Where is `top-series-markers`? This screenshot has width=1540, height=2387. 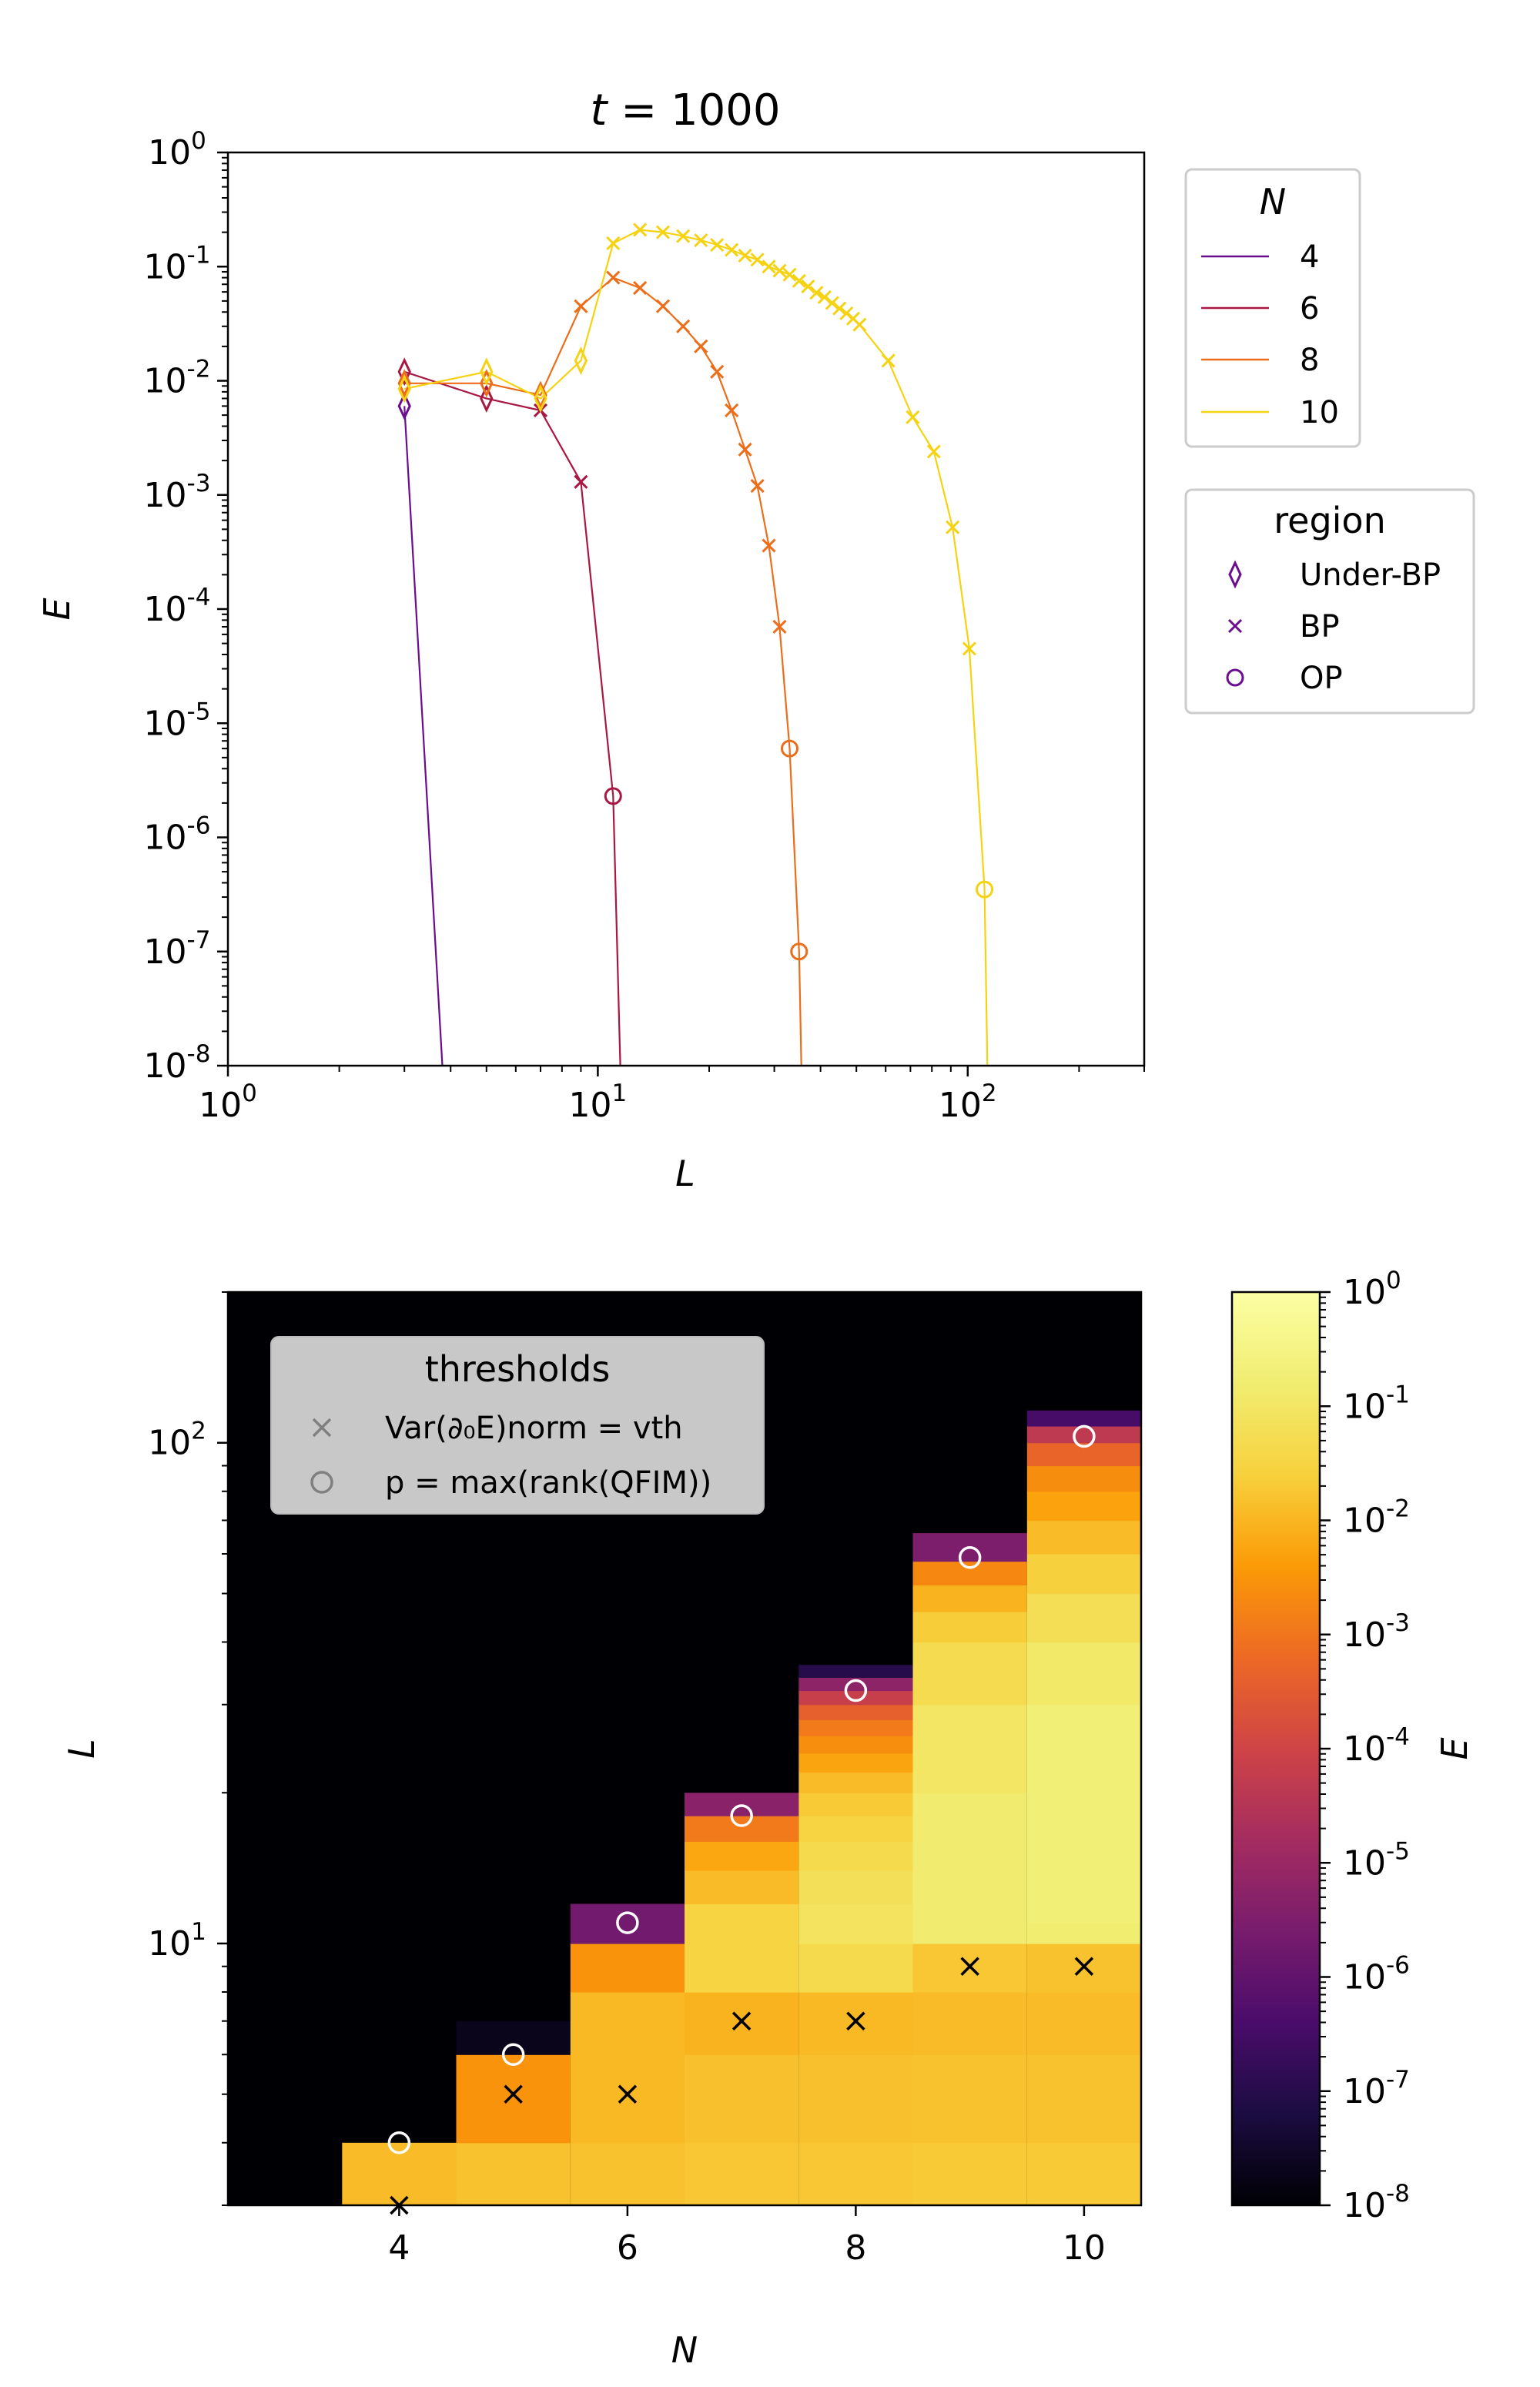 top-series-markers is located at coordinates (695, 592).